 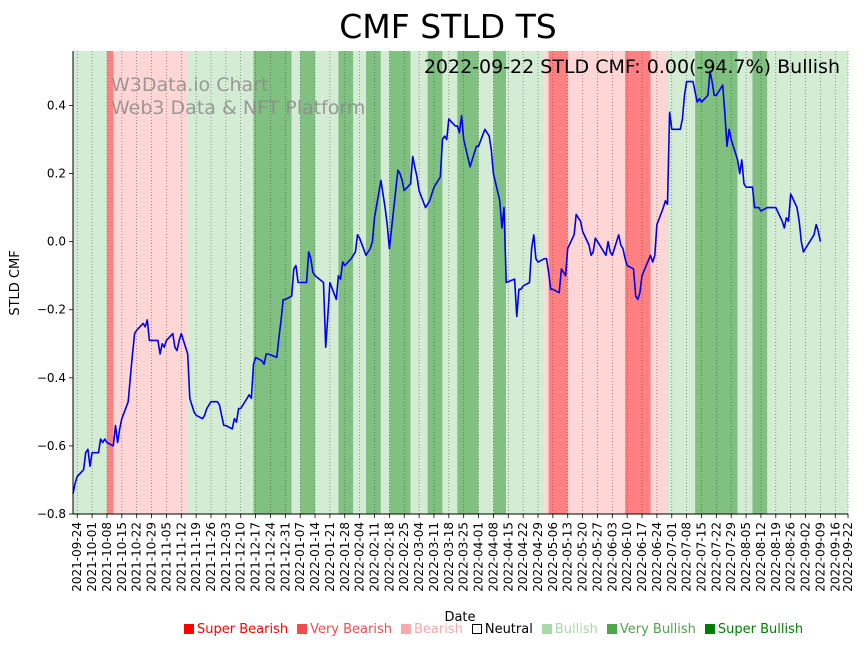 What do you see at coordinates (701, 557) in the screenshot?
I see `x-tick-label: 2022-07-15` at bounding box center [701, 557].